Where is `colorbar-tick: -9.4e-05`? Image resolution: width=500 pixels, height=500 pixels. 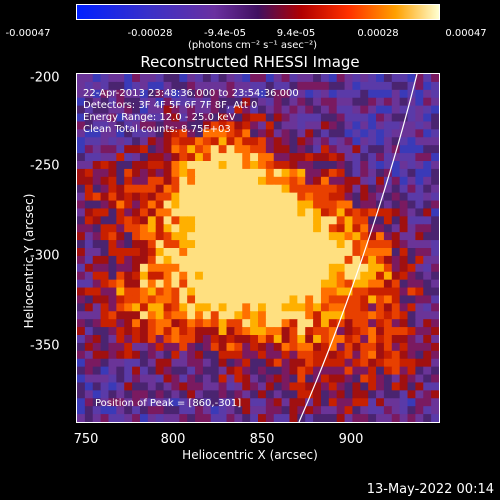 colorbar-tick: -9.4e-05 is located at coordinates (225, 33).